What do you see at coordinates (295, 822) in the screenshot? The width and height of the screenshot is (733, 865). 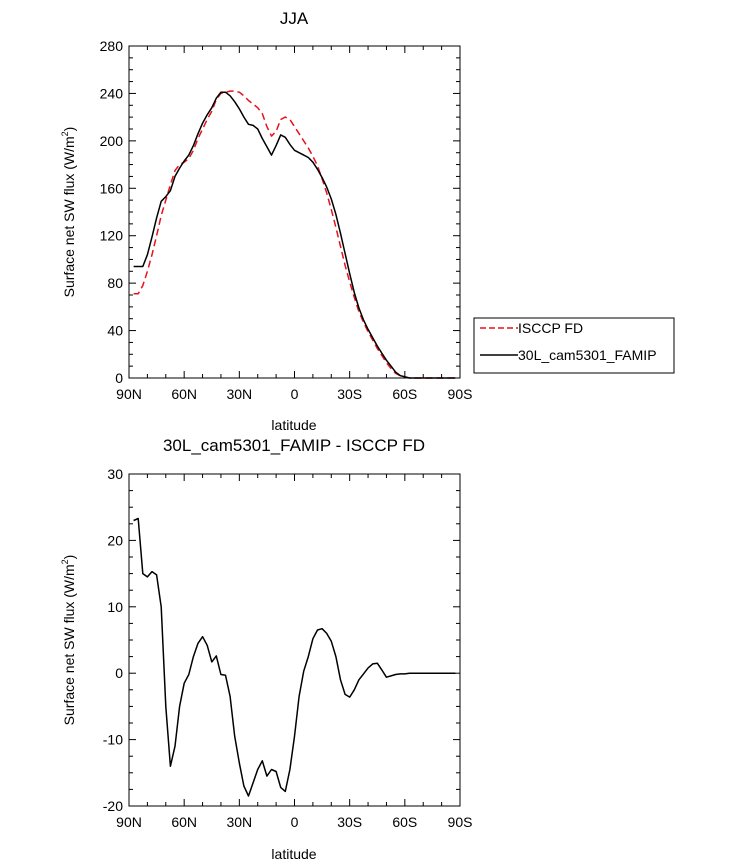 I see `bottom-x-tick-label: 0` at bounding box center [295, 822].